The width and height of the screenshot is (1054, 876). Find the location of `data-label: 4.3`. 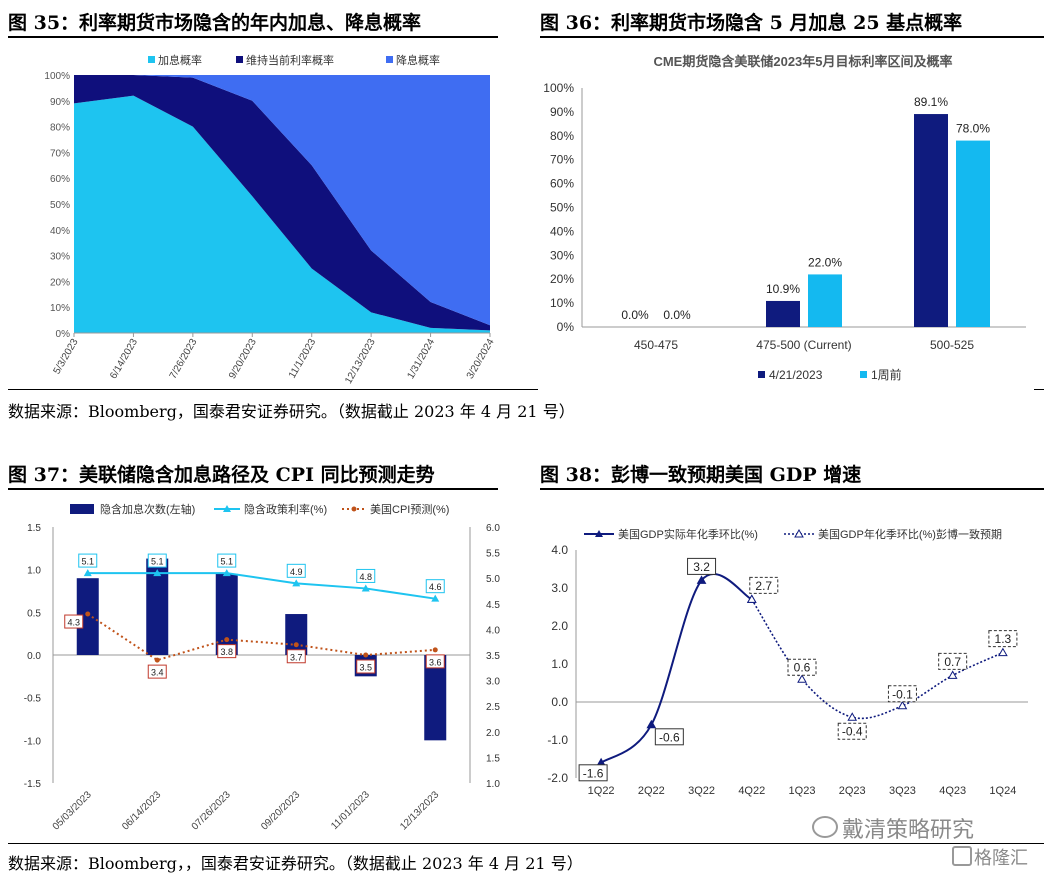

data-label: 4.3 is located at coordinates (73, 623).